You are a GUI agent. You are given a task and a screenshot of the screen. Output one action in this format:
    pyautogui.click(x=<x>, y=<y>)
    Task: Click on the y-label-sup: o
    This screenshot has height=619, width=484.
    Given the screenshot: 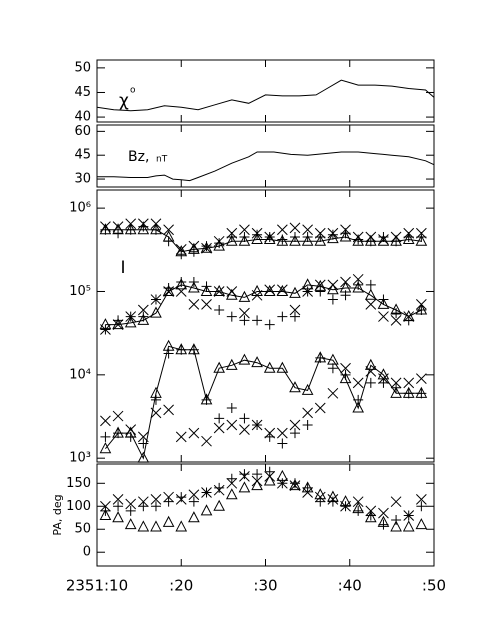 What is the action you would take?
    pyautogui.click(x=133, y=91)
    